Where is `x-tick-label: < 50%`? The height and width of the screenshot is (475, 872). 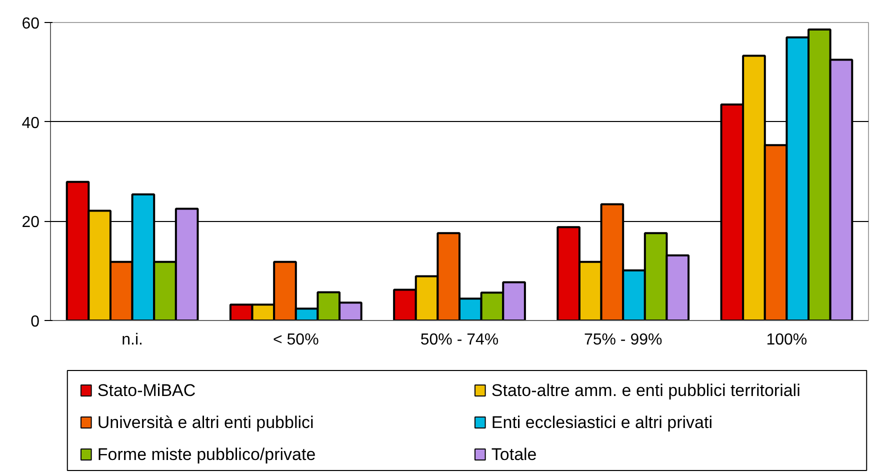
x-tick-label: < 50% is located at coordinates (295, 340).